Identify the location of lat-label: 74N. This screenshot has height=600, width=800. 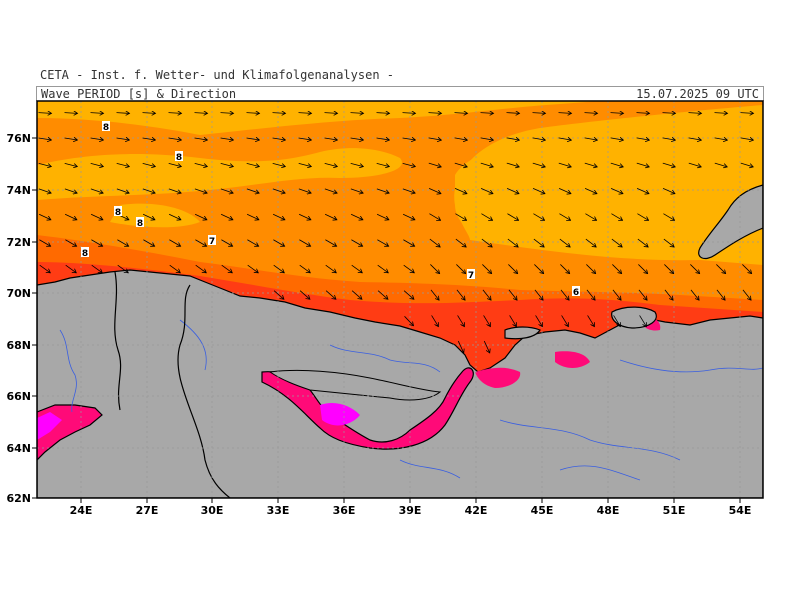
(18, 190).